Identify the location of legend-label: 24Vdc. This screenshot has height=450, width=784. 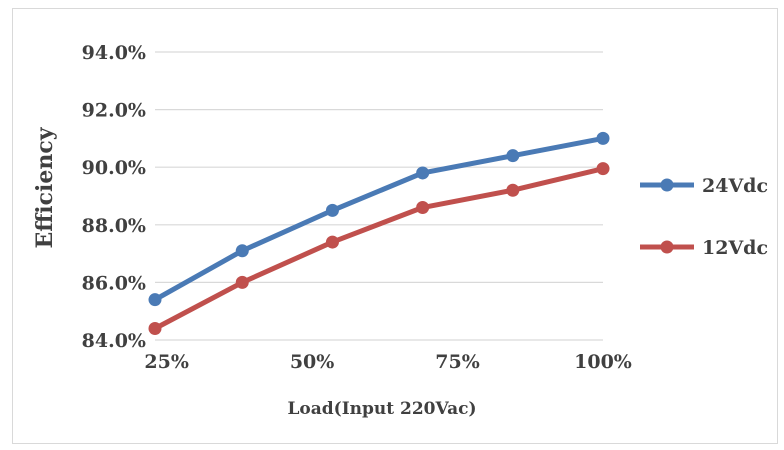
(735, 186).